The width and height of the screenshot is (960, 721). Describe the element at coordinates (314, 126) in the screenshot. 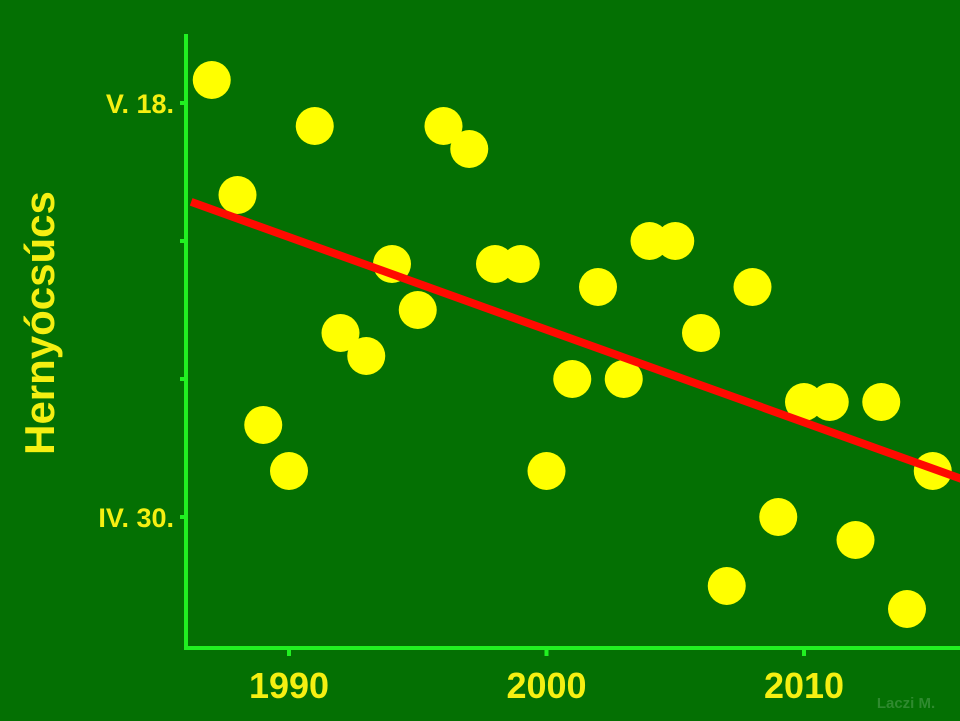

I see `data-point-1991` at that location.